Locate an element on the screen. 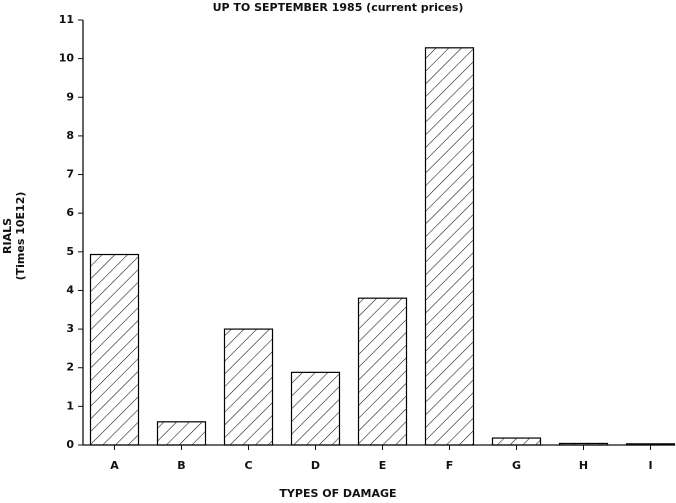  y-tick-label: 10 is located at coordinates (67, 58).